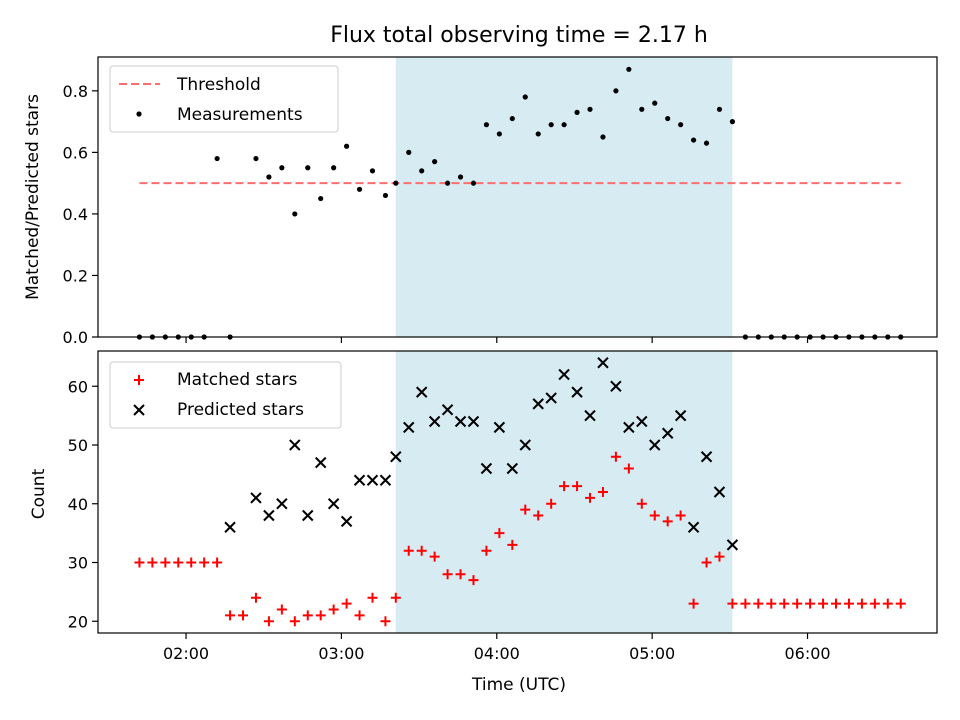 This screenshot has width=960, height=720. What do you see at coordinates (240, 410) in the screenshot?
I see `legend-predicted-label: Predicted stars` at bounding box center [240, 410].